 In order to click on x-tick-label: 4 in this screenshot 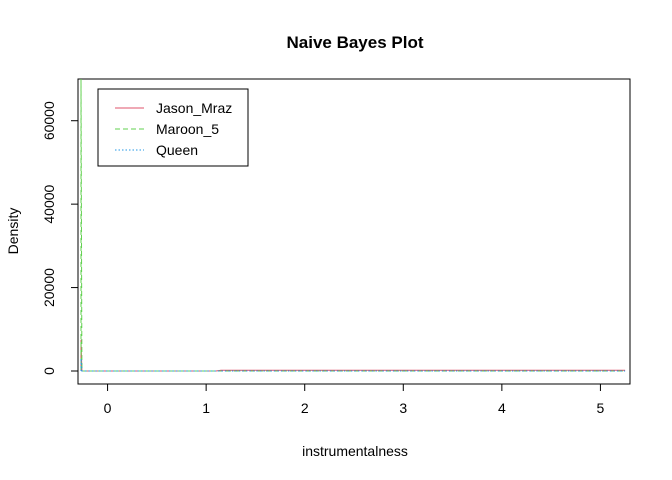, I will do `click(502, 408)`.